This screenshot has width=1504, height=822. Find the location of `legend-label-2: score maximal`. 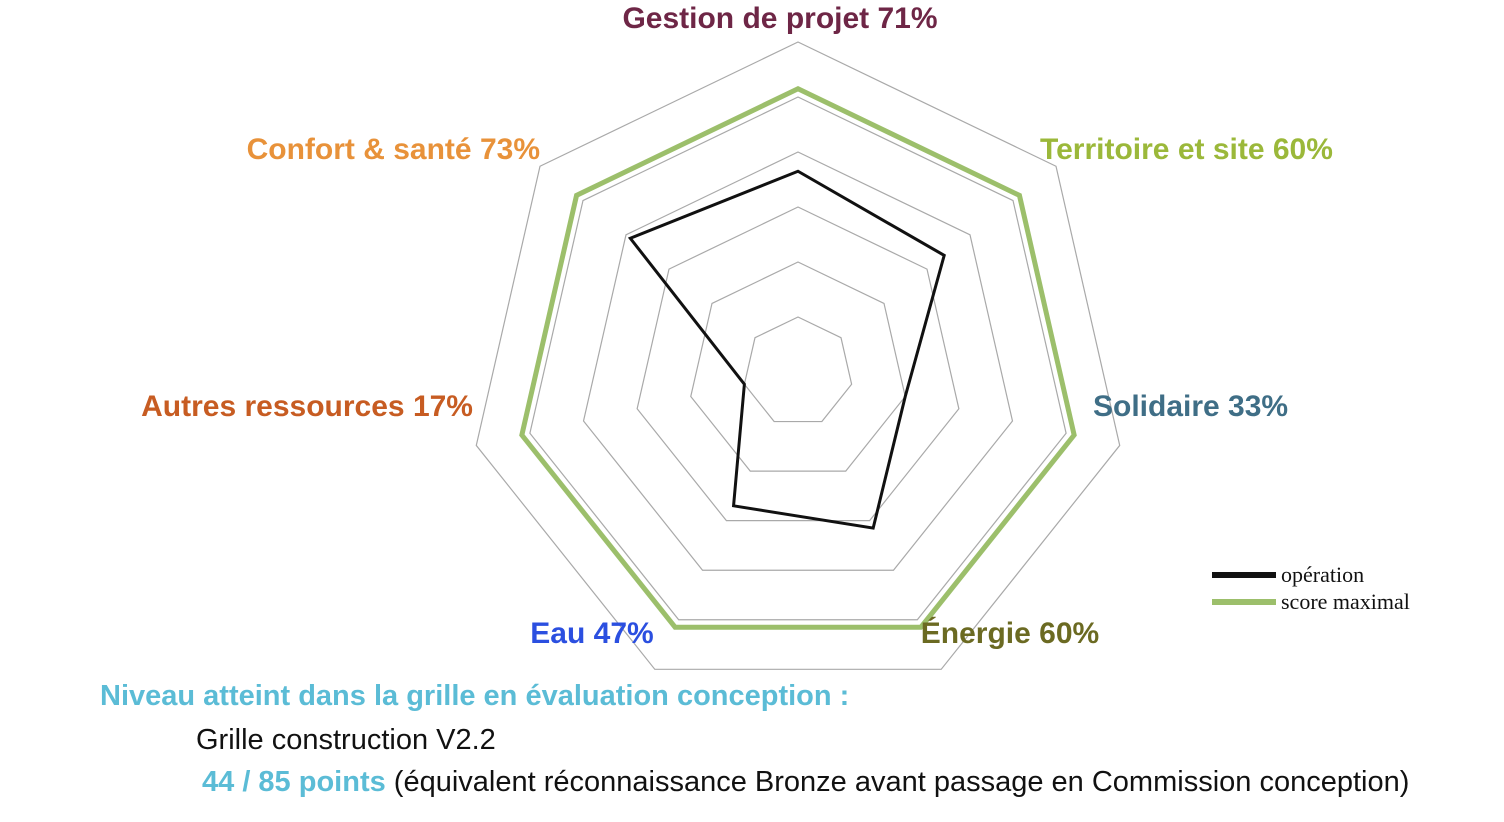

legend-label-2: score maximal is located at coordinates (1345, 601).